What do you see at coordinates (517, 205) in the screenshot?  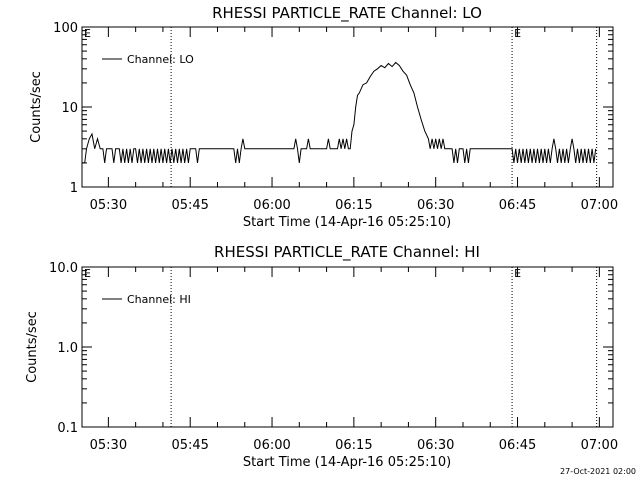 I see `lo-x-tick-label: 06:45` at bounding box center [517, 205].